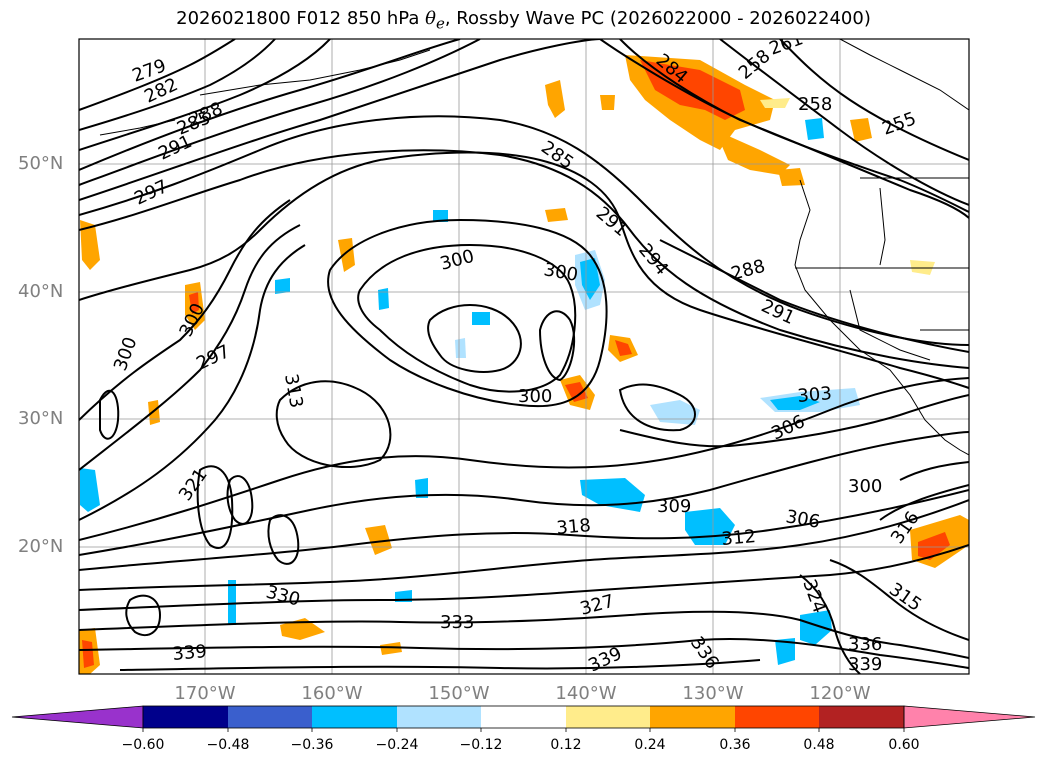  I want to click on lat-label-50n: 50°N, so click(41, 163).